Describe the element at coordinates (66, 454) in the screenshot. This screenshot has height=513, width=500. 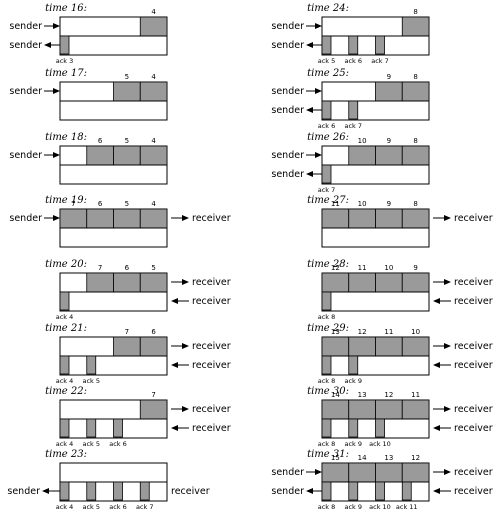
I see `time-label: time 23:` at that location.